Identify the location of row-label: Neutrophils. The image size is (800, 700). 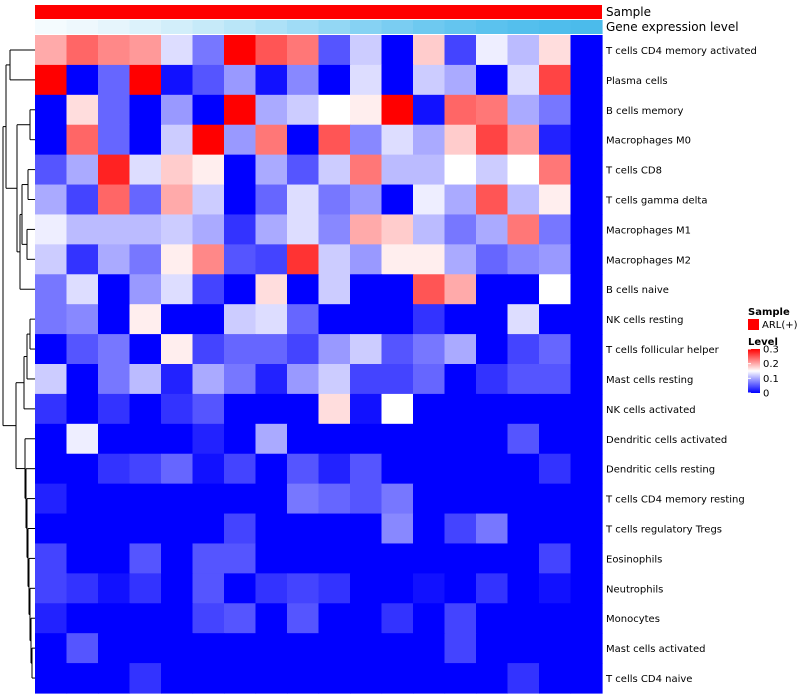
(634, 589).